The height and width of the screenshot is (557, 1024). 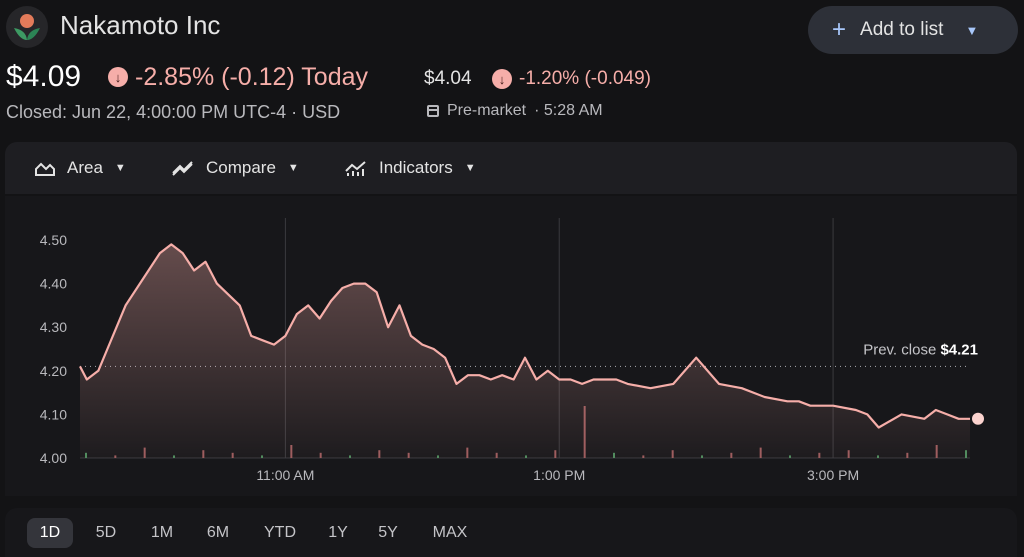 What do you see at coordinates (50, 533) in the screenshot?
I see `range-1d: 1D` at bounding box center [50, 533].